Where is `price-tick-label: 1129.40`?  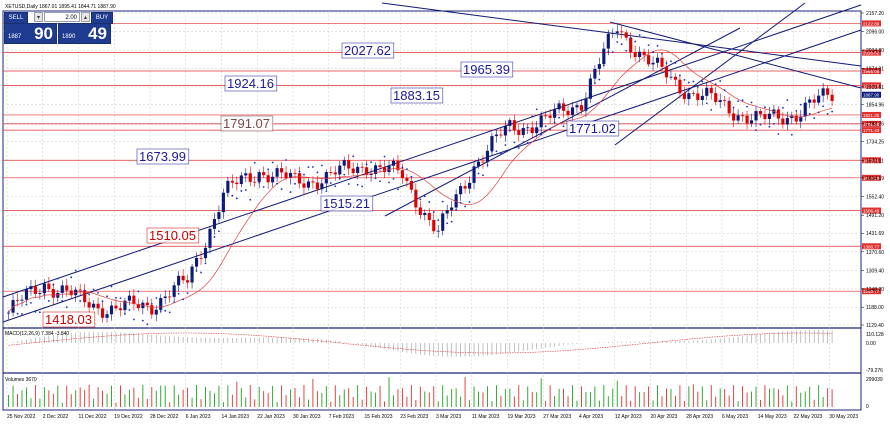 price-tick-label: 1129.40 is located at coordinates (875, 326).